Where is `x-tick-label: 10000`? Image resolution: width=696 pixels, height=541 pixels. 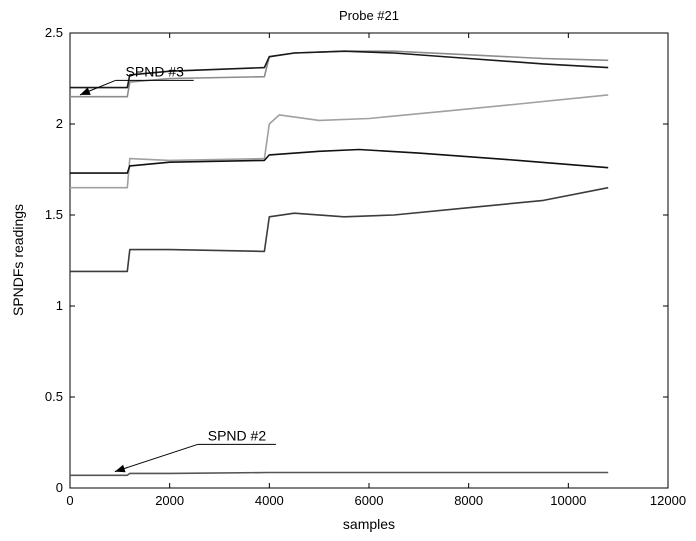
x-tick-label: 10000 is located at coordinates (568, 500).